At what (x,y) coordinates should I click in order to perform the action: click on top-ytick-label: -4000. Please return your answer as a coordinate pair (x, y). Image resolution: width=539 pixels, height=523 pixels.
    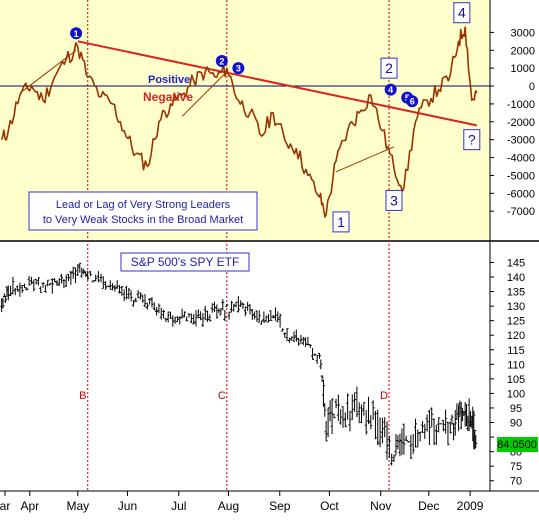
    Looking at the image, I should click on (521, 159).